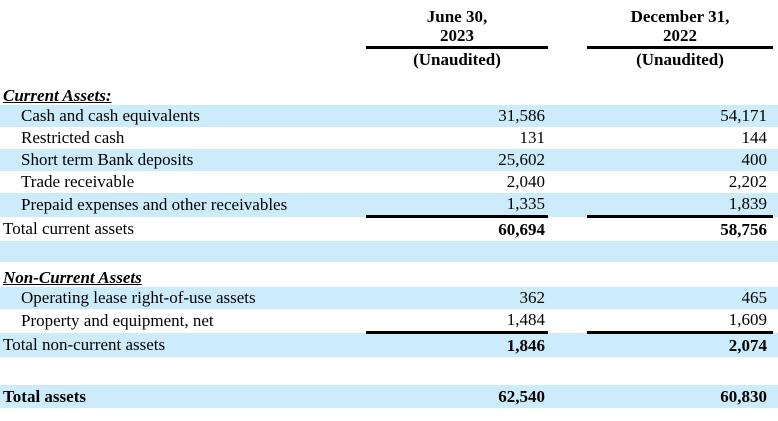  I want to click on date-line-1: December 31,, so click(680, 16).